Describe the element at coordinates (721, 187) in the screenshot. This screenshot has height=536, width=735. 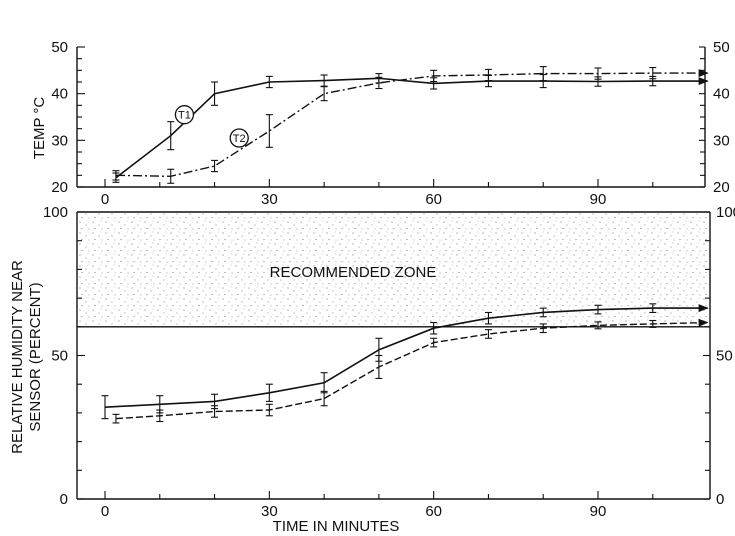
I see `top-right-tick-label: 20` at that location.